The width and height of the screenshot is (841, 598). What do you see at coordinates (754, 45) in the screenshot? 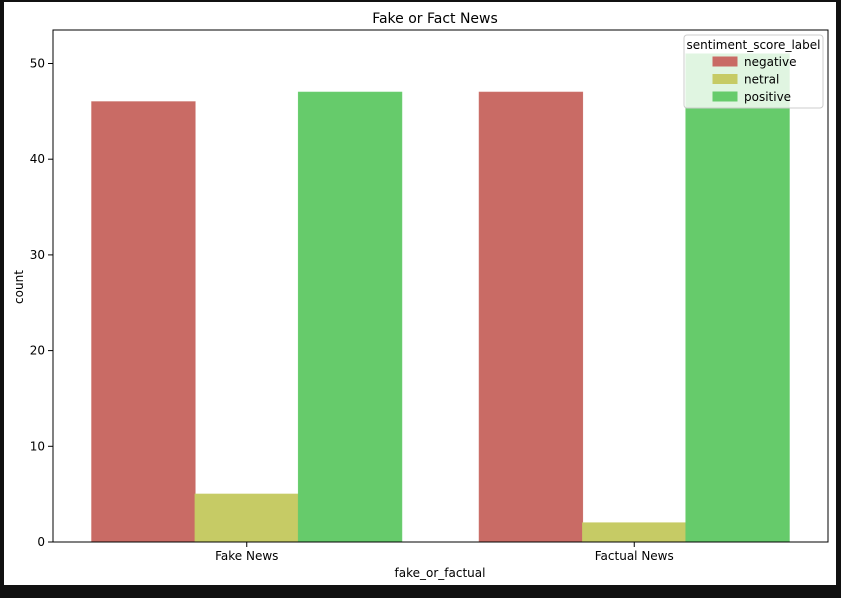
I see `legend-title: sentiment_score_label` at bounding box center [754, 45].